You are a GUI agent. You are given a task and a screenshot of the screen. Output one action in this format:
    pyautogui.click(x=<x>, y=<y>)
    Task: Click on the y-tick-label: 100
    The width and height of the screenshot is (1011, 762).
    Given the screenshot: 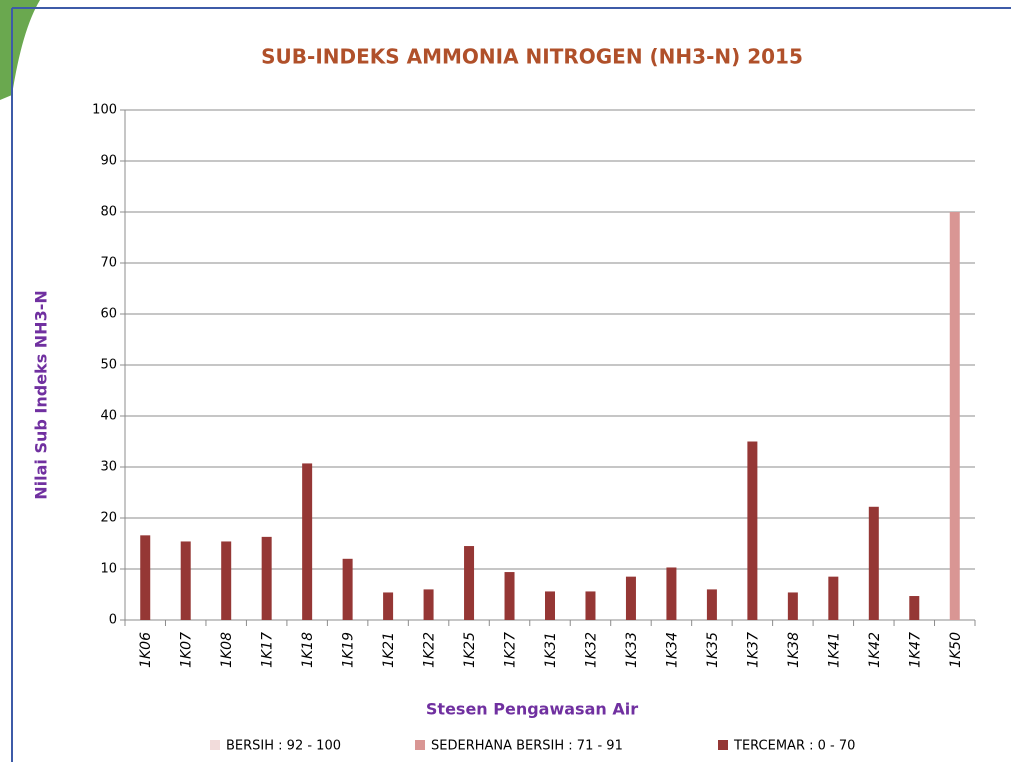 What is the action you would take?
    pyautogui.click(x=104, y=110)
    